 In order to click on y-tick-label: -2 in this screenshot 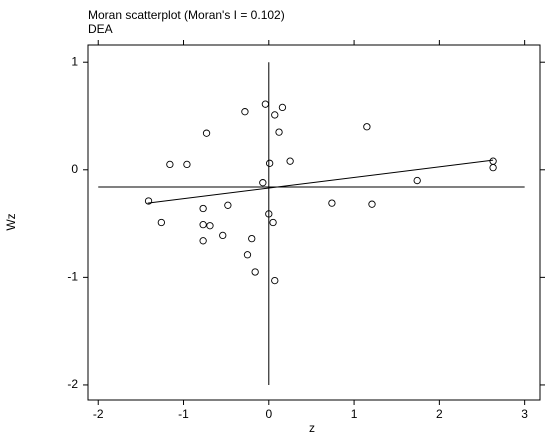, I will do `click(72, 384)`.